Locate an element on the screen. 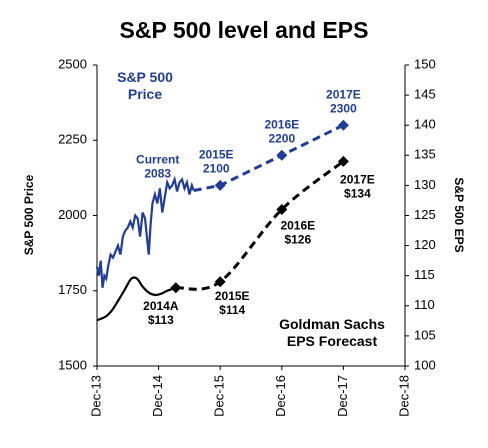 This screenshot has width=488, height=448. x-tick-label: Dec-14 is located at coordinates (157, 396).